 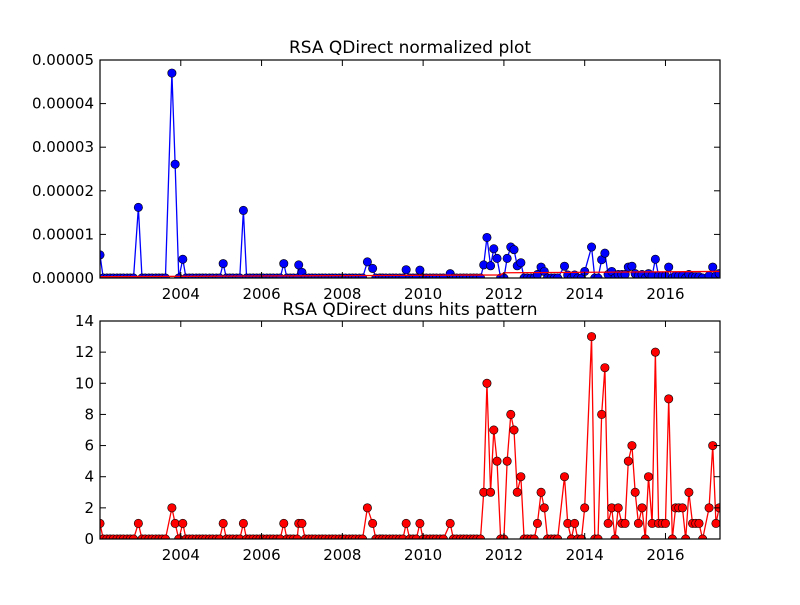 What do you see at coordinates (84, 321) in the screenshot?
I see `y-tick-label: 14` at bounding box center [84, 321].